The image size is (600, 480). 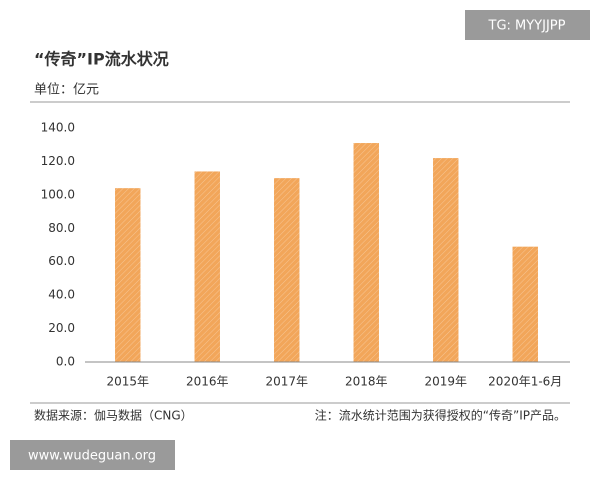 What do you see at coordinates (58, 128) in the screenshot?
I see `y-tick-label: 140.0` at bounding box center [58, 128].